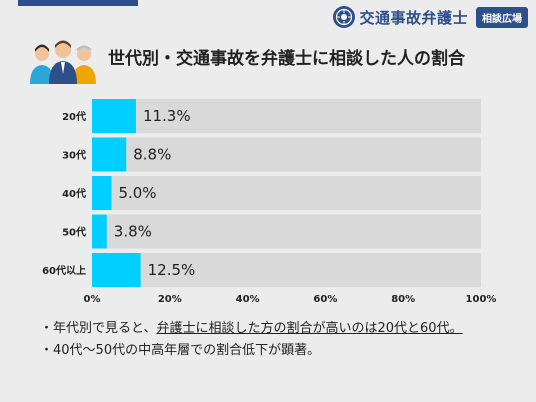 This screenshot has width=536, height=402. What do you see at coordinates (481, 299) in the screenshot?
I see `x-tick-label: 100%` at bounding box center [481, 299].